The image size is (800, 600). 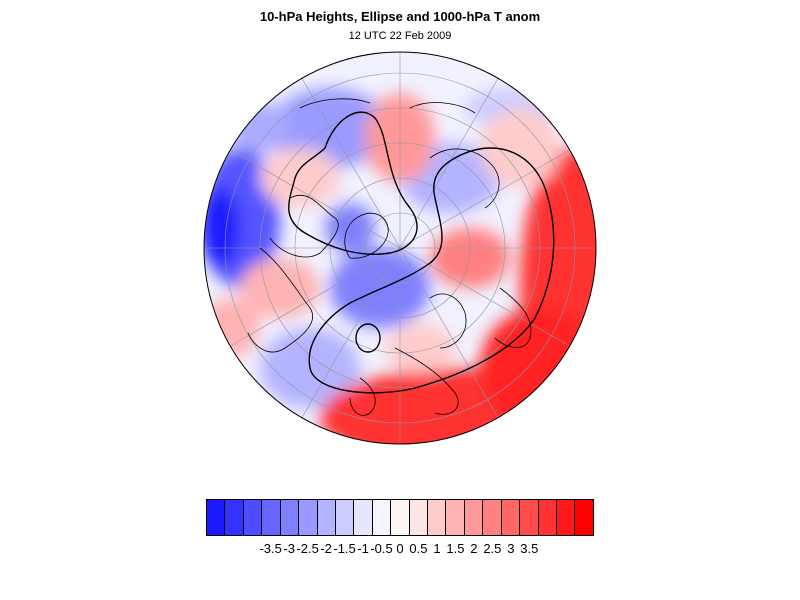 I want to click on colorbar-tick-label: 0.5, so click(x=418, y=548).